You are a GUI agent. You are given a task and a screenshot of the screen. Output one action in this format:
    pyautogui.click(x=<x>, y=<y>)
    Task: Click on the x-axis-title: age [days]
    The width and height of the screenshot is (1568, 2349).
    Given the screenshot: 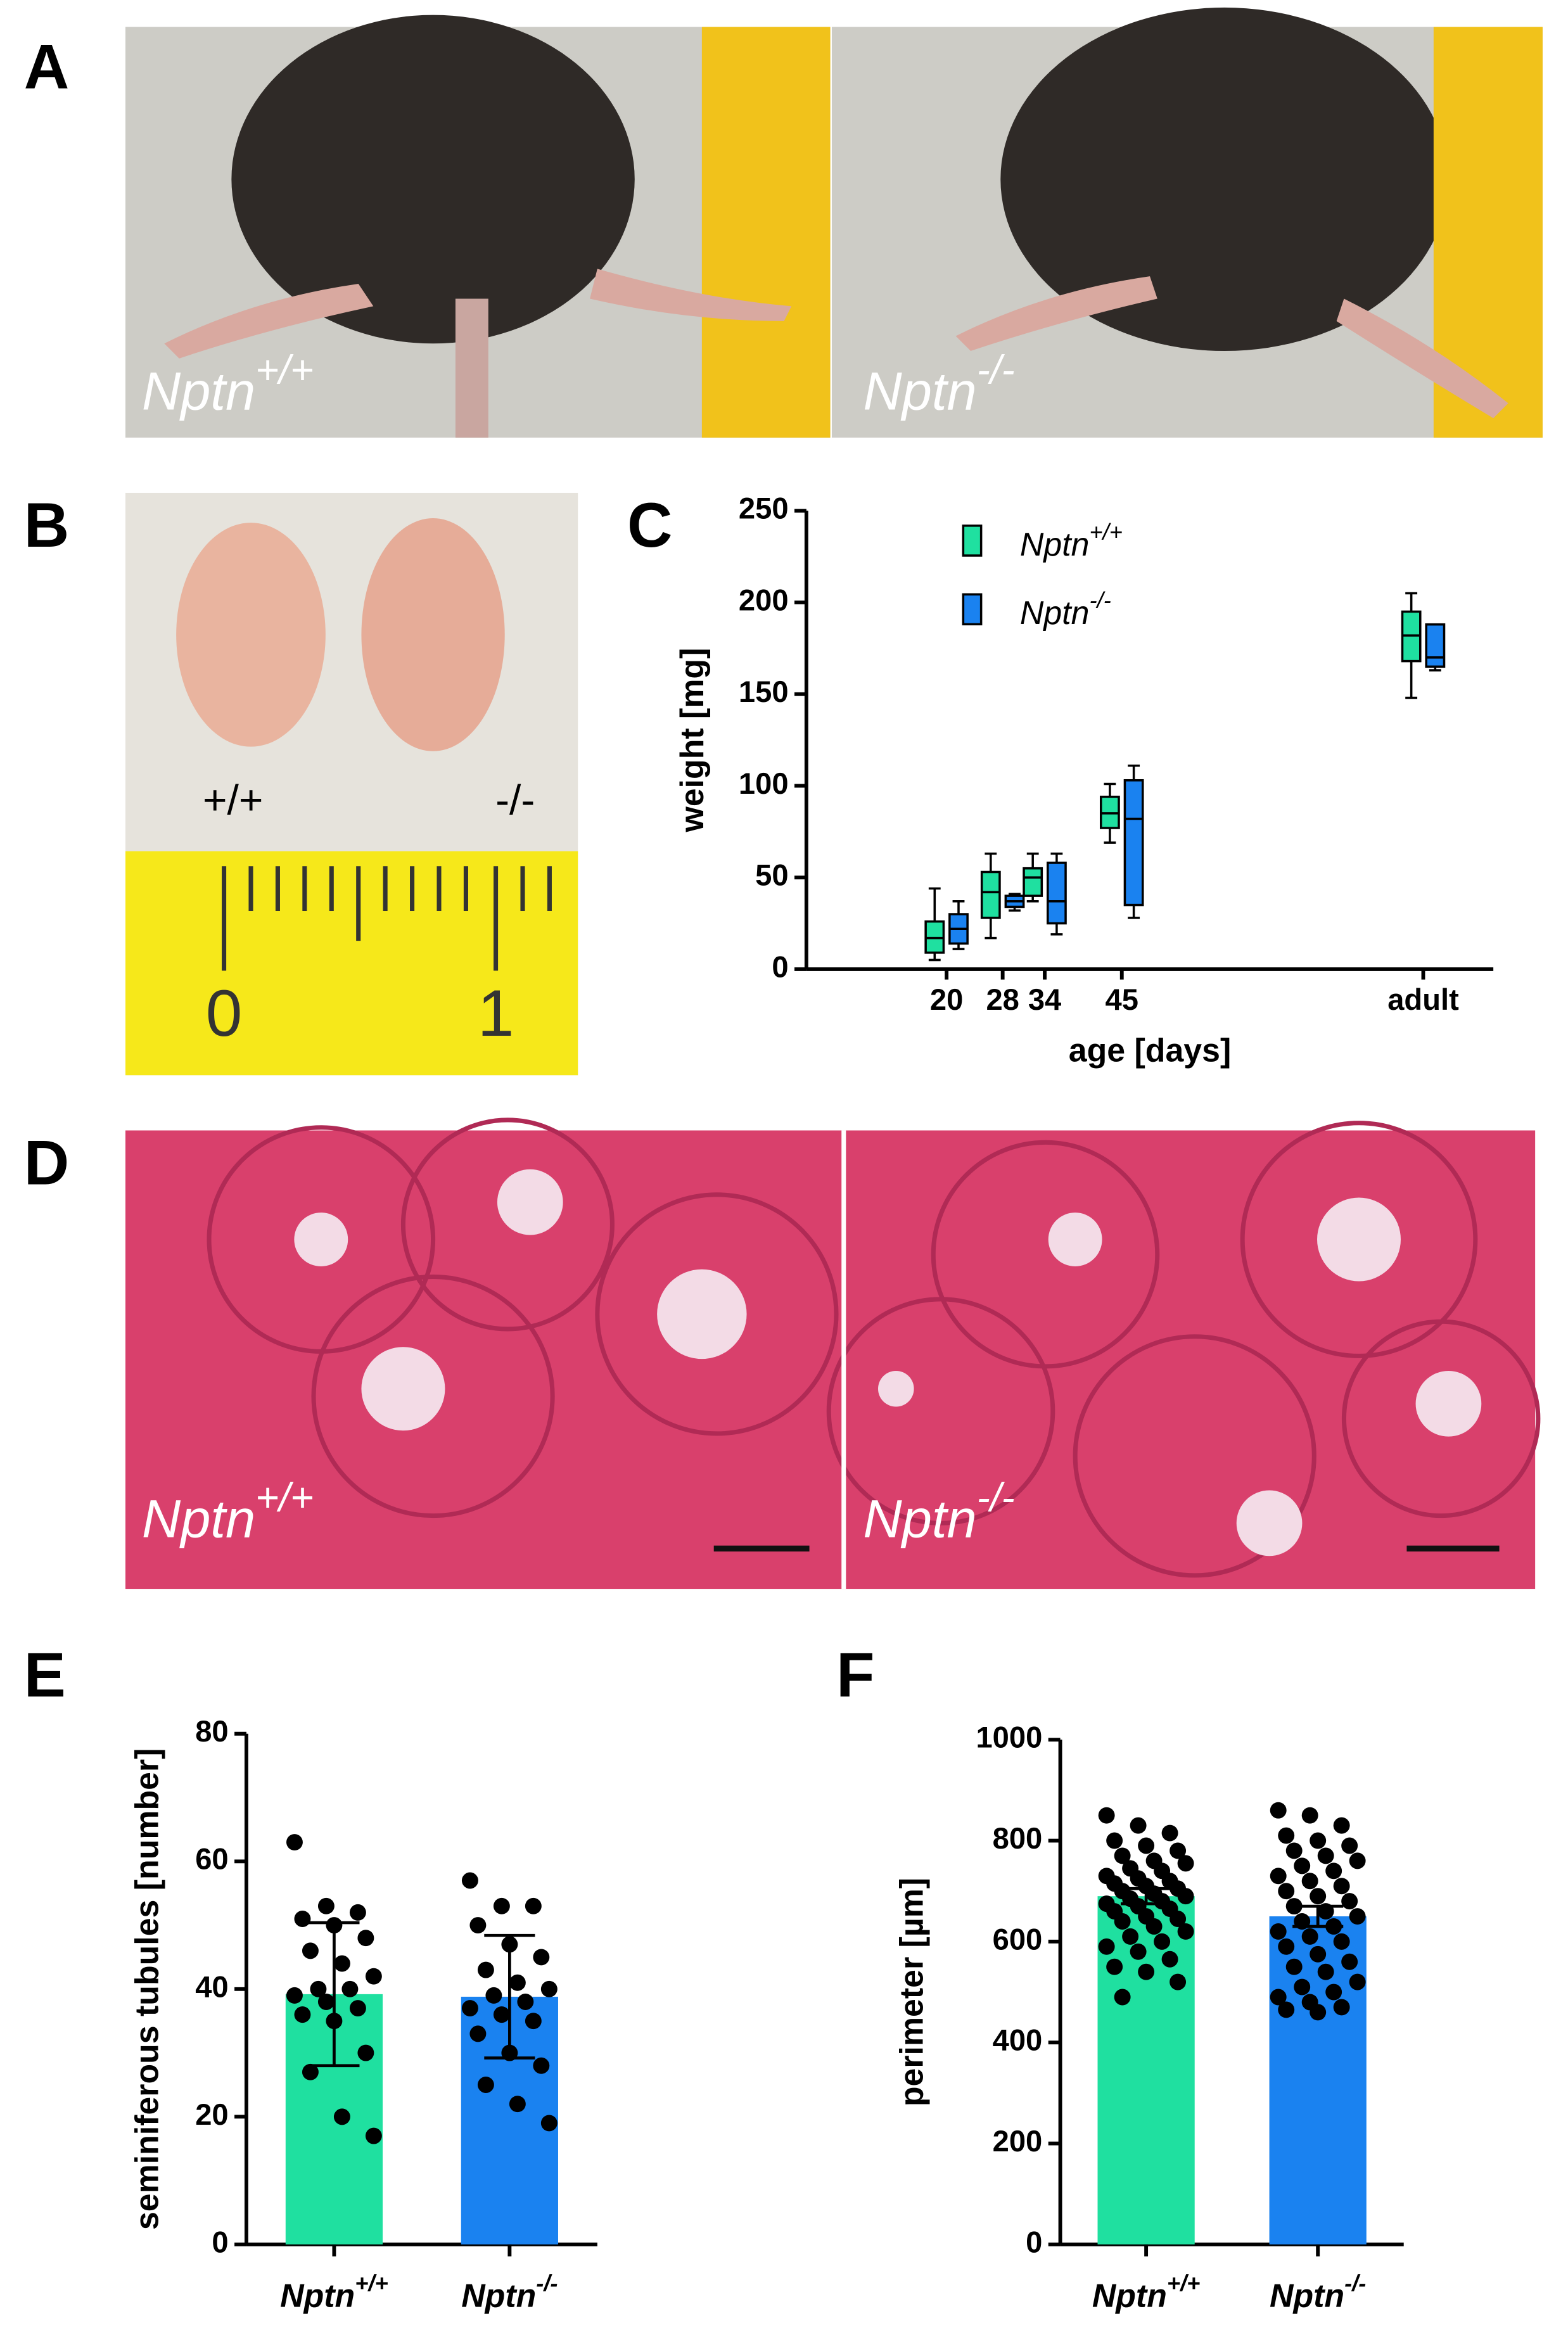 What is the action you would take?
    pyautogui.click(x=1150, y=1050)
    